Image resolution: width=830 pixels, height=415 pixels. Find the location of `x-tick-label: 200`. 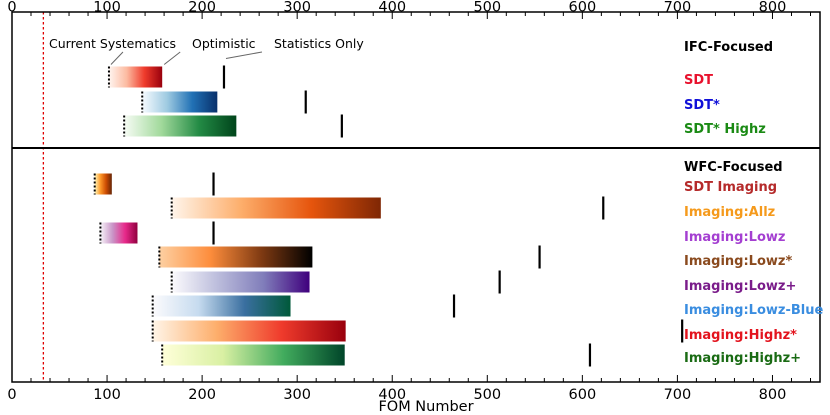

x-tick-label: 200 is located at coordinates (202, 395).